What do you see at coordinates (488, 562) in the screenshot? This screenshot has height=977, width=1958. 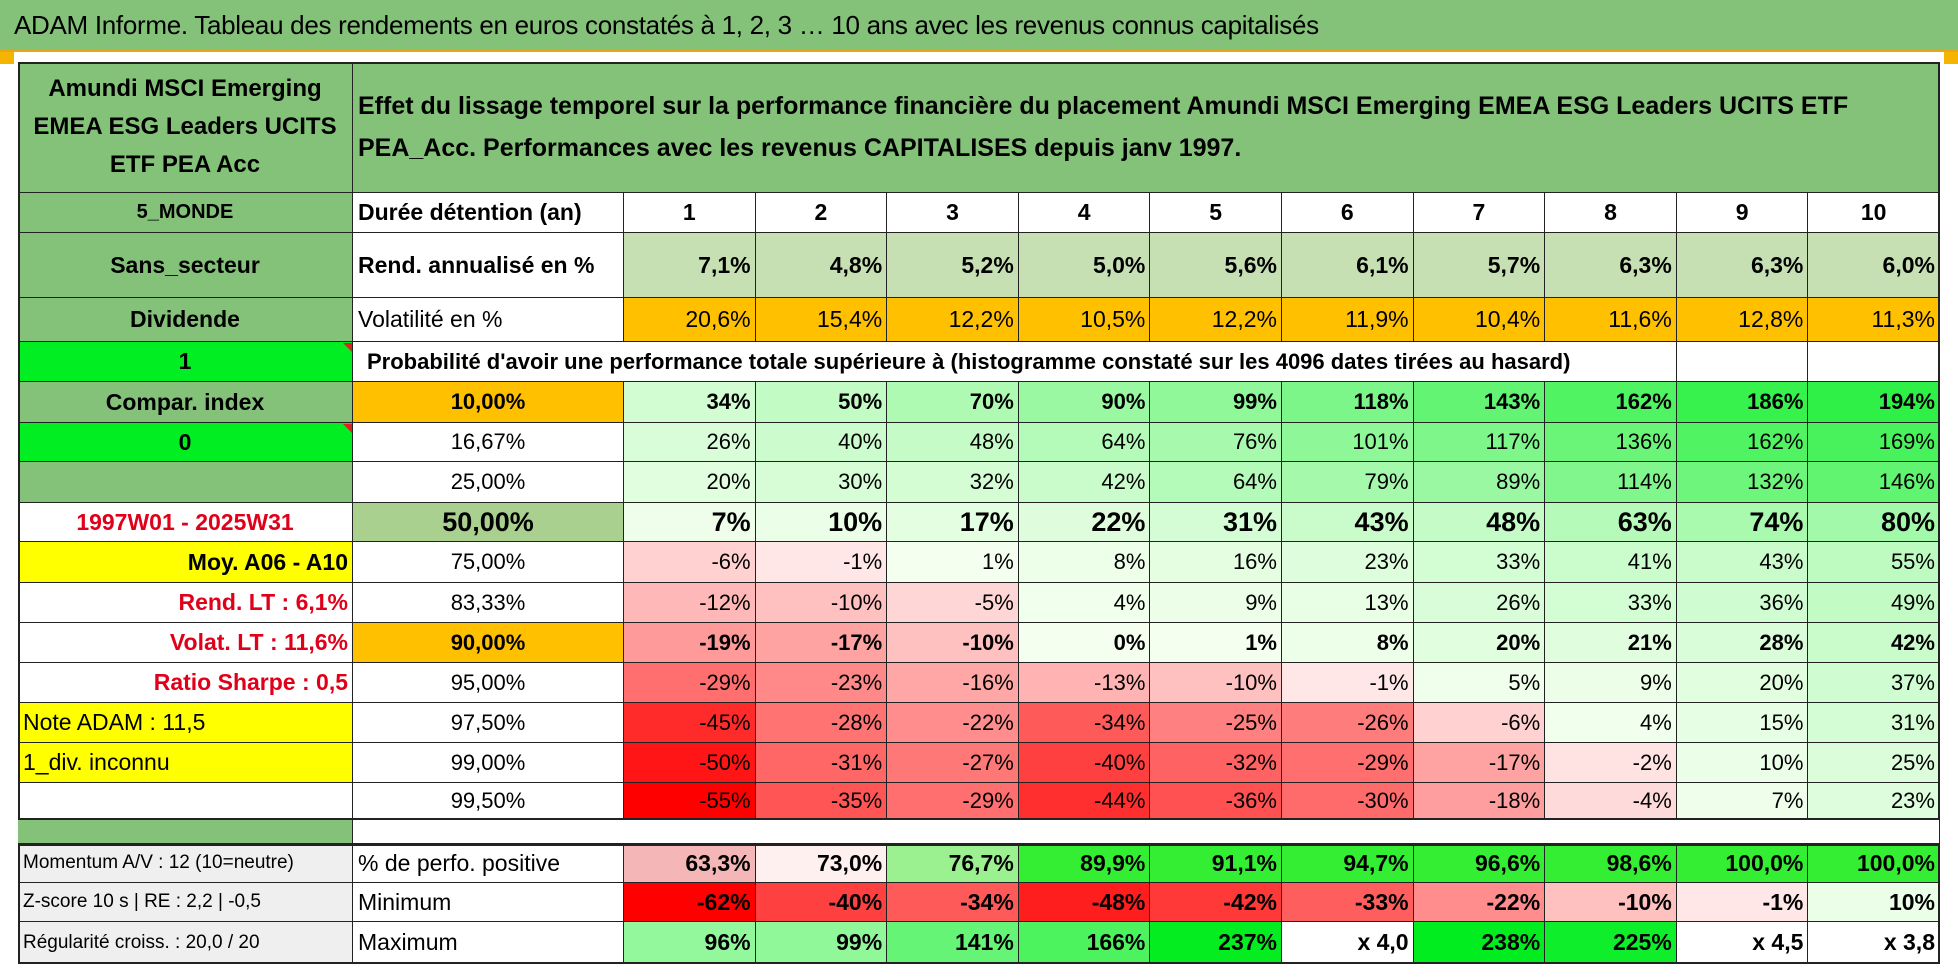 I see `percentile-label: 75,00%` at bounding box center [488, 562].